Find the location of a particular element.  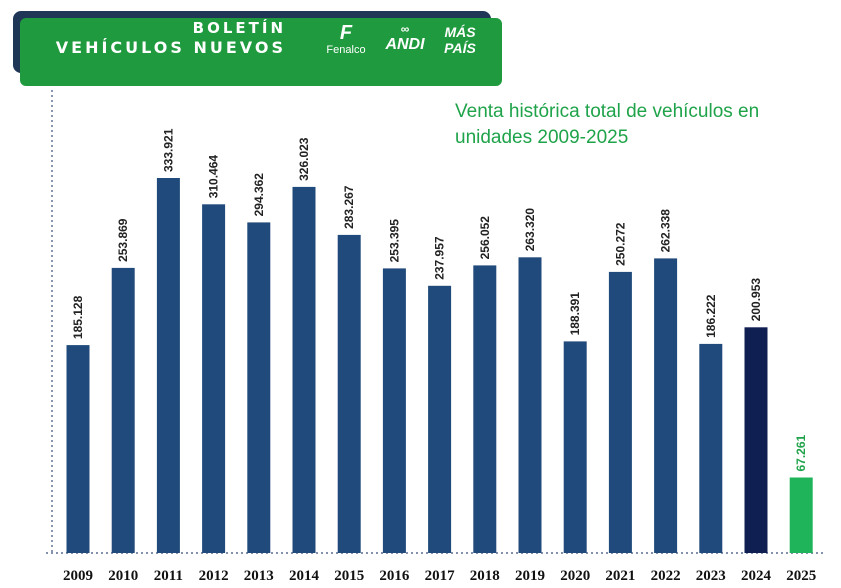

andi-logo-symbol: ∞ is located at coordinates (405, 29).